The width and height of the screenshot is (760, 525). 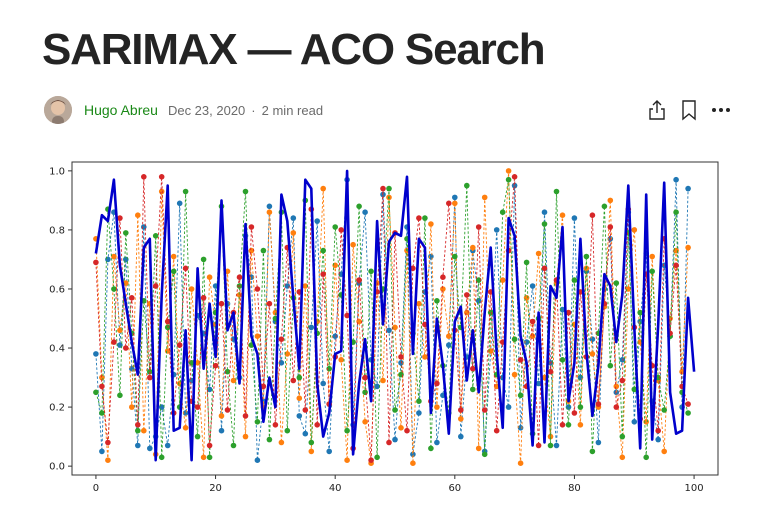 I want to click on x-tick-label: 40, so click(x=335, y=488).